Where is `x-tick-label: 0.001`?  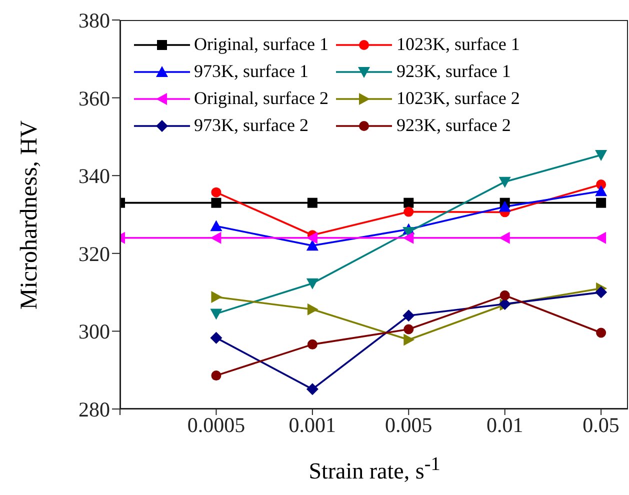 x-tick-label: 0.001 is located at coordinates (312, 424).